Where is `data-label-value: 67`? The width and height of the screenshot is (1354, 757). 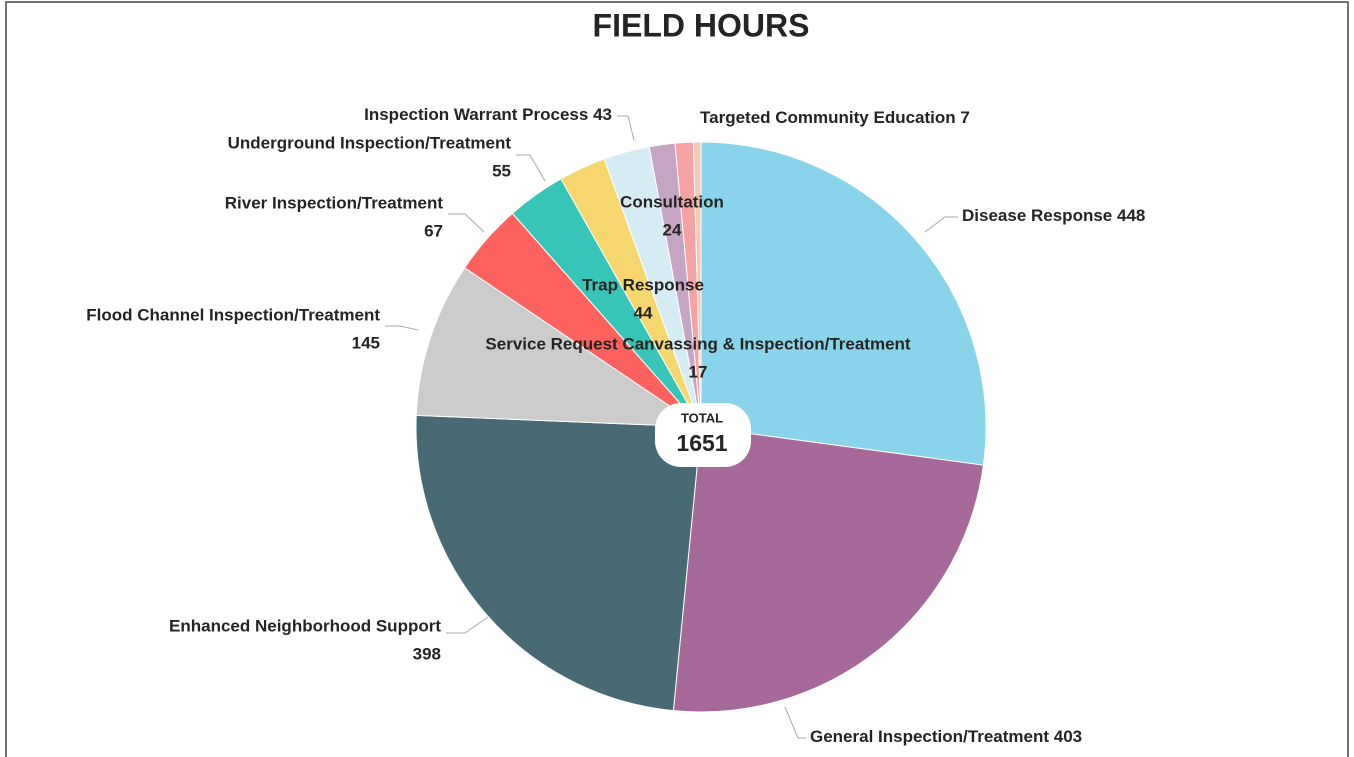 data-label-value: 67 is located at coordinates (433, 230).